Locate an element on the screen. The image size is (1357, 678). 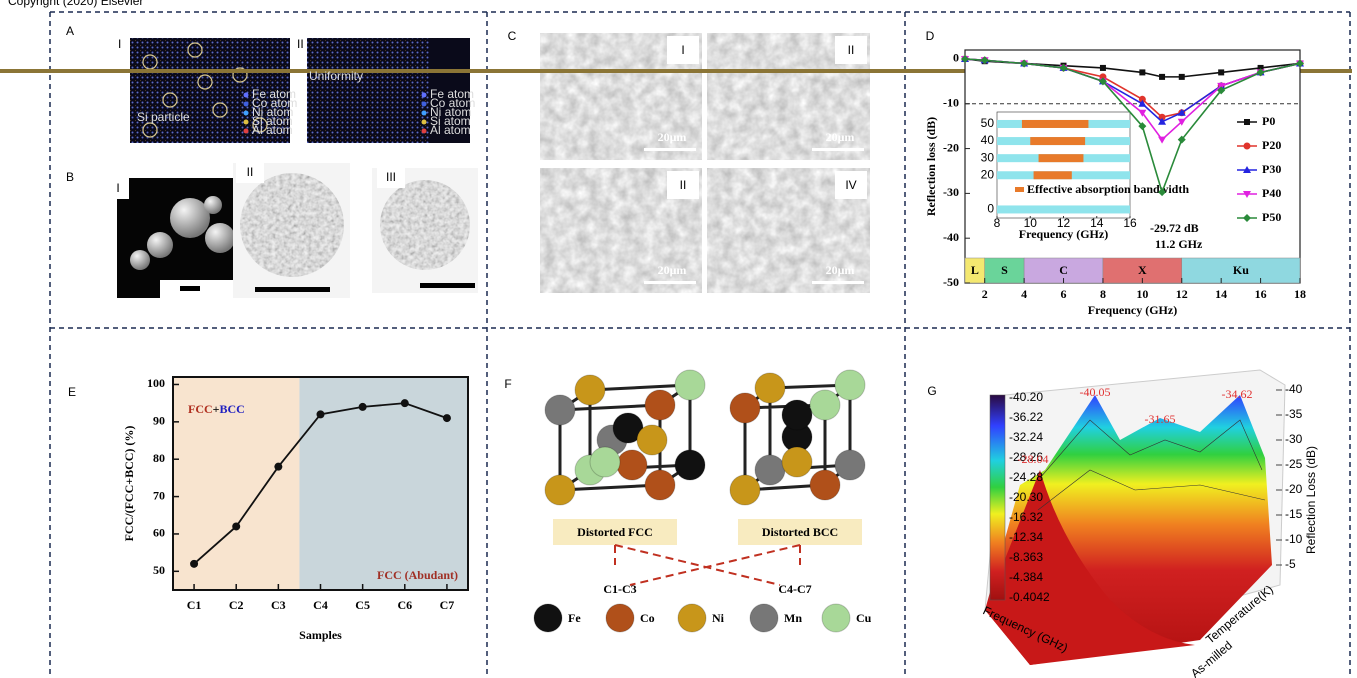
legend-label: Co atom is located at coordinates (274, 103).